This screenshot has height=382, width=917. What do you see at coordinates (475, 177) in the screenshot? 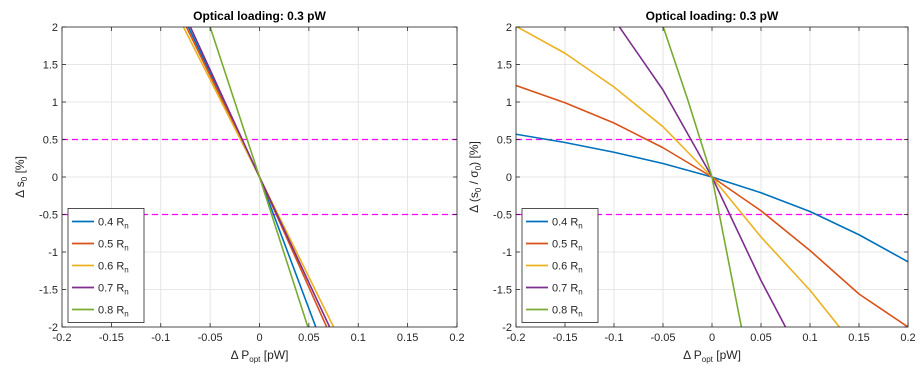
I see `y-axis-label: Δ (s0 / σ0) [%]` at bounding box center [475, 177].